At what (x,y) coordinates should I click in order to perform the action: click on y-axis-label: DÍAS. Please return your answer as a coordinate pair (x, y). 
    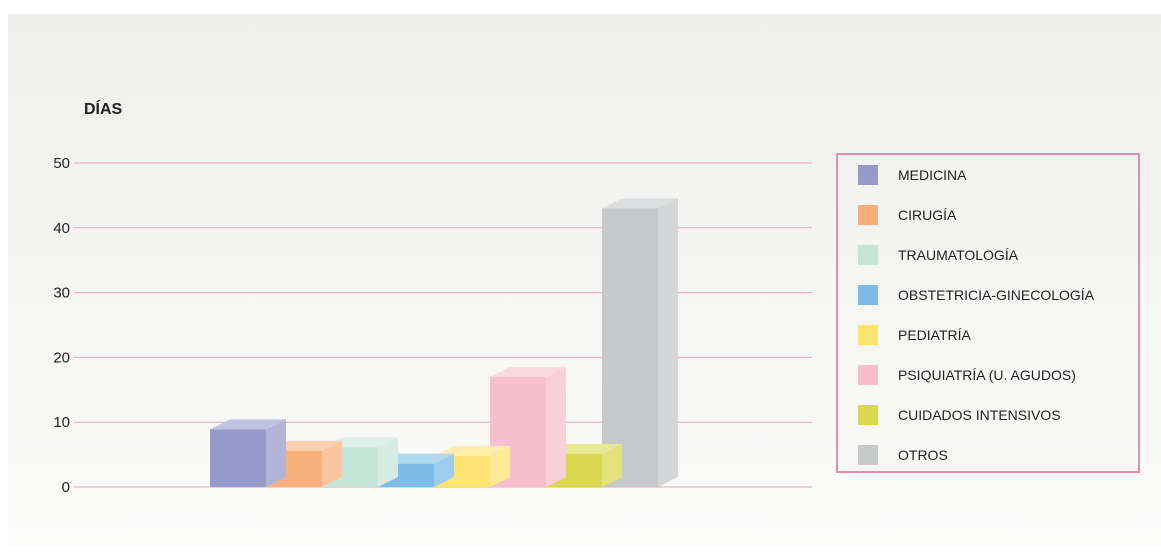
    Looking at the image, I should click on (103, 109).